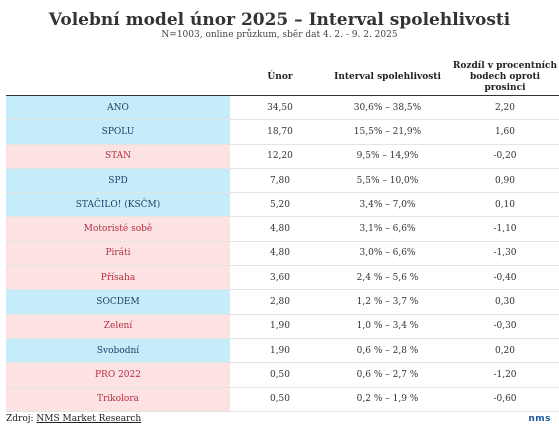 The image size is (559, 429). Describe the element at coordinates (387, 326) in the screenshot. I see `interval-value: 1,0 % – 3,4 %` at that location.